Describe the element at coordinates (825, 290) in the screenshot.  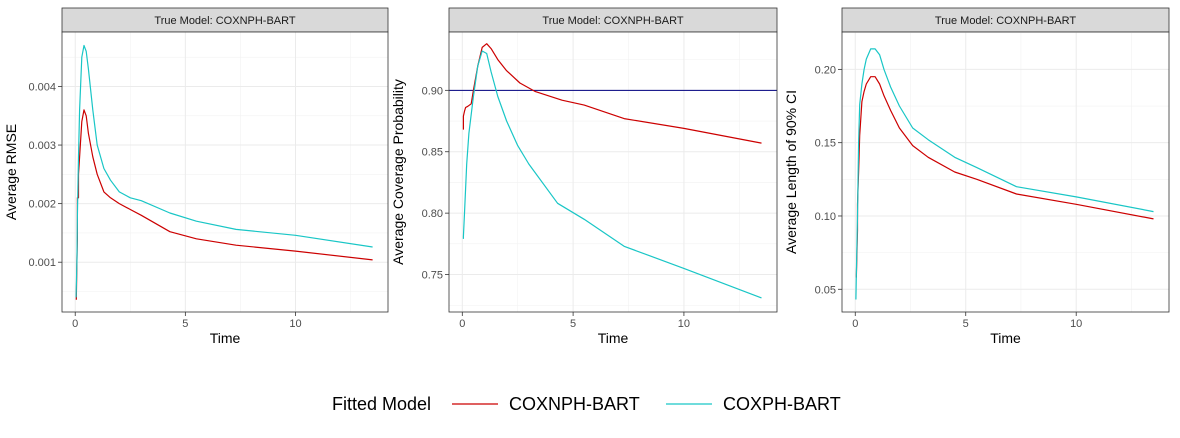
I see `y-tick-label: 0.05` at that location.